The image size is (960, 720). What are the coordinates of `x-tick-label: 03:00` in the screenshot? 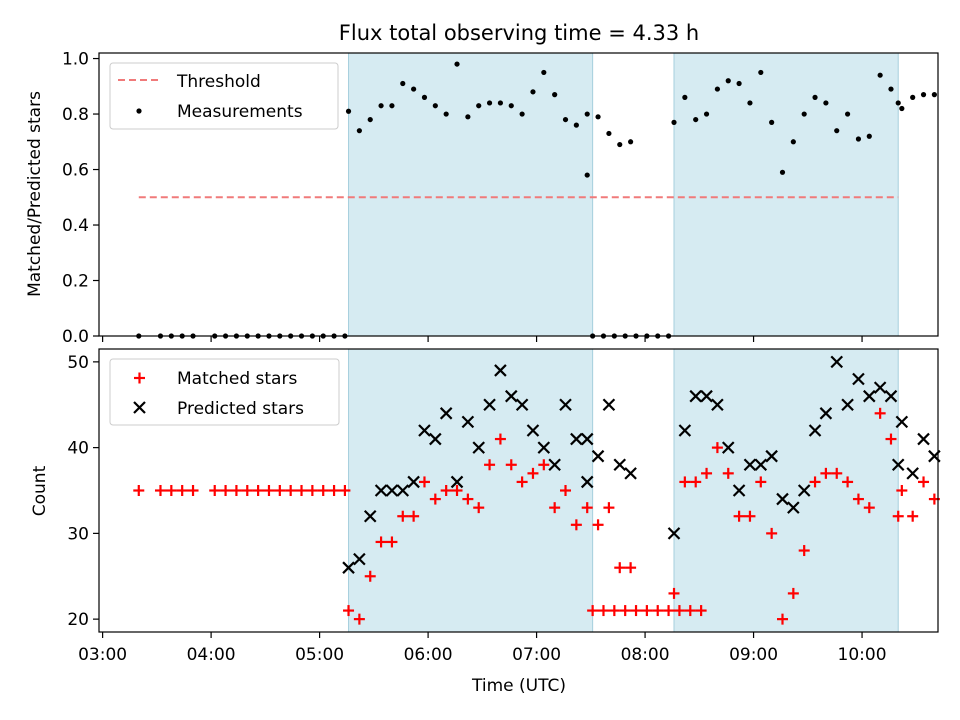 It's located at (102, 655).